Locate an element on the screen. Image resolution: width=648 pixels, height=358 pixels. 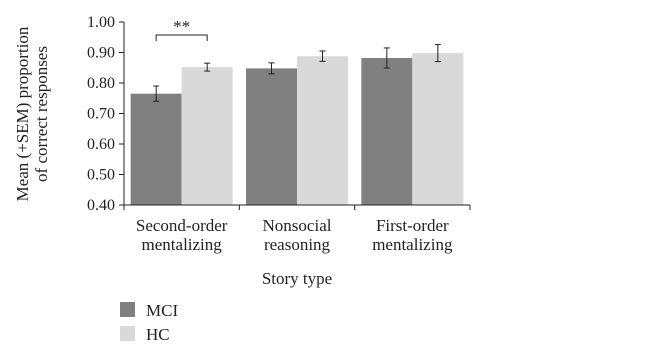
y-tick-label: 0.60 is located at coordinates (101, 144).